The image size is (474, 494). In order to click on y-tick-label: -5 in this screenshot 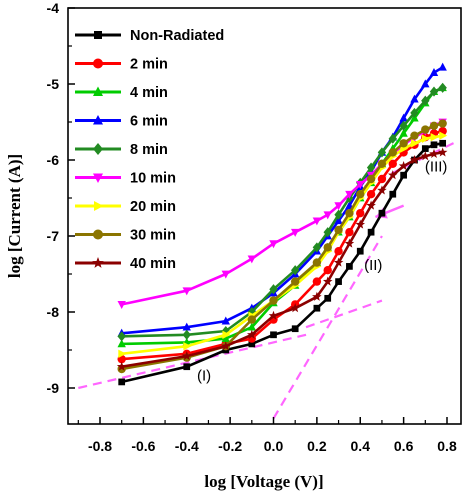, I will do `click(53, 84)`.